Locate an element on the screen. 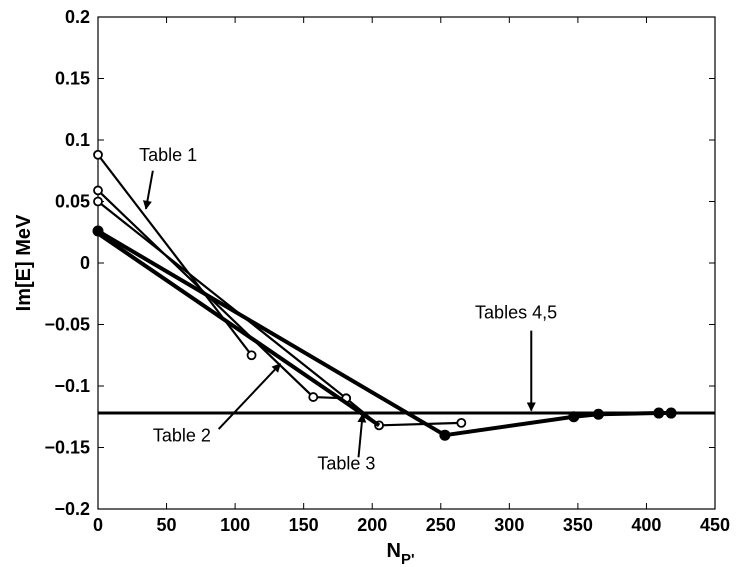  x-tick-label: 50 is located at coordinates (167, 525).